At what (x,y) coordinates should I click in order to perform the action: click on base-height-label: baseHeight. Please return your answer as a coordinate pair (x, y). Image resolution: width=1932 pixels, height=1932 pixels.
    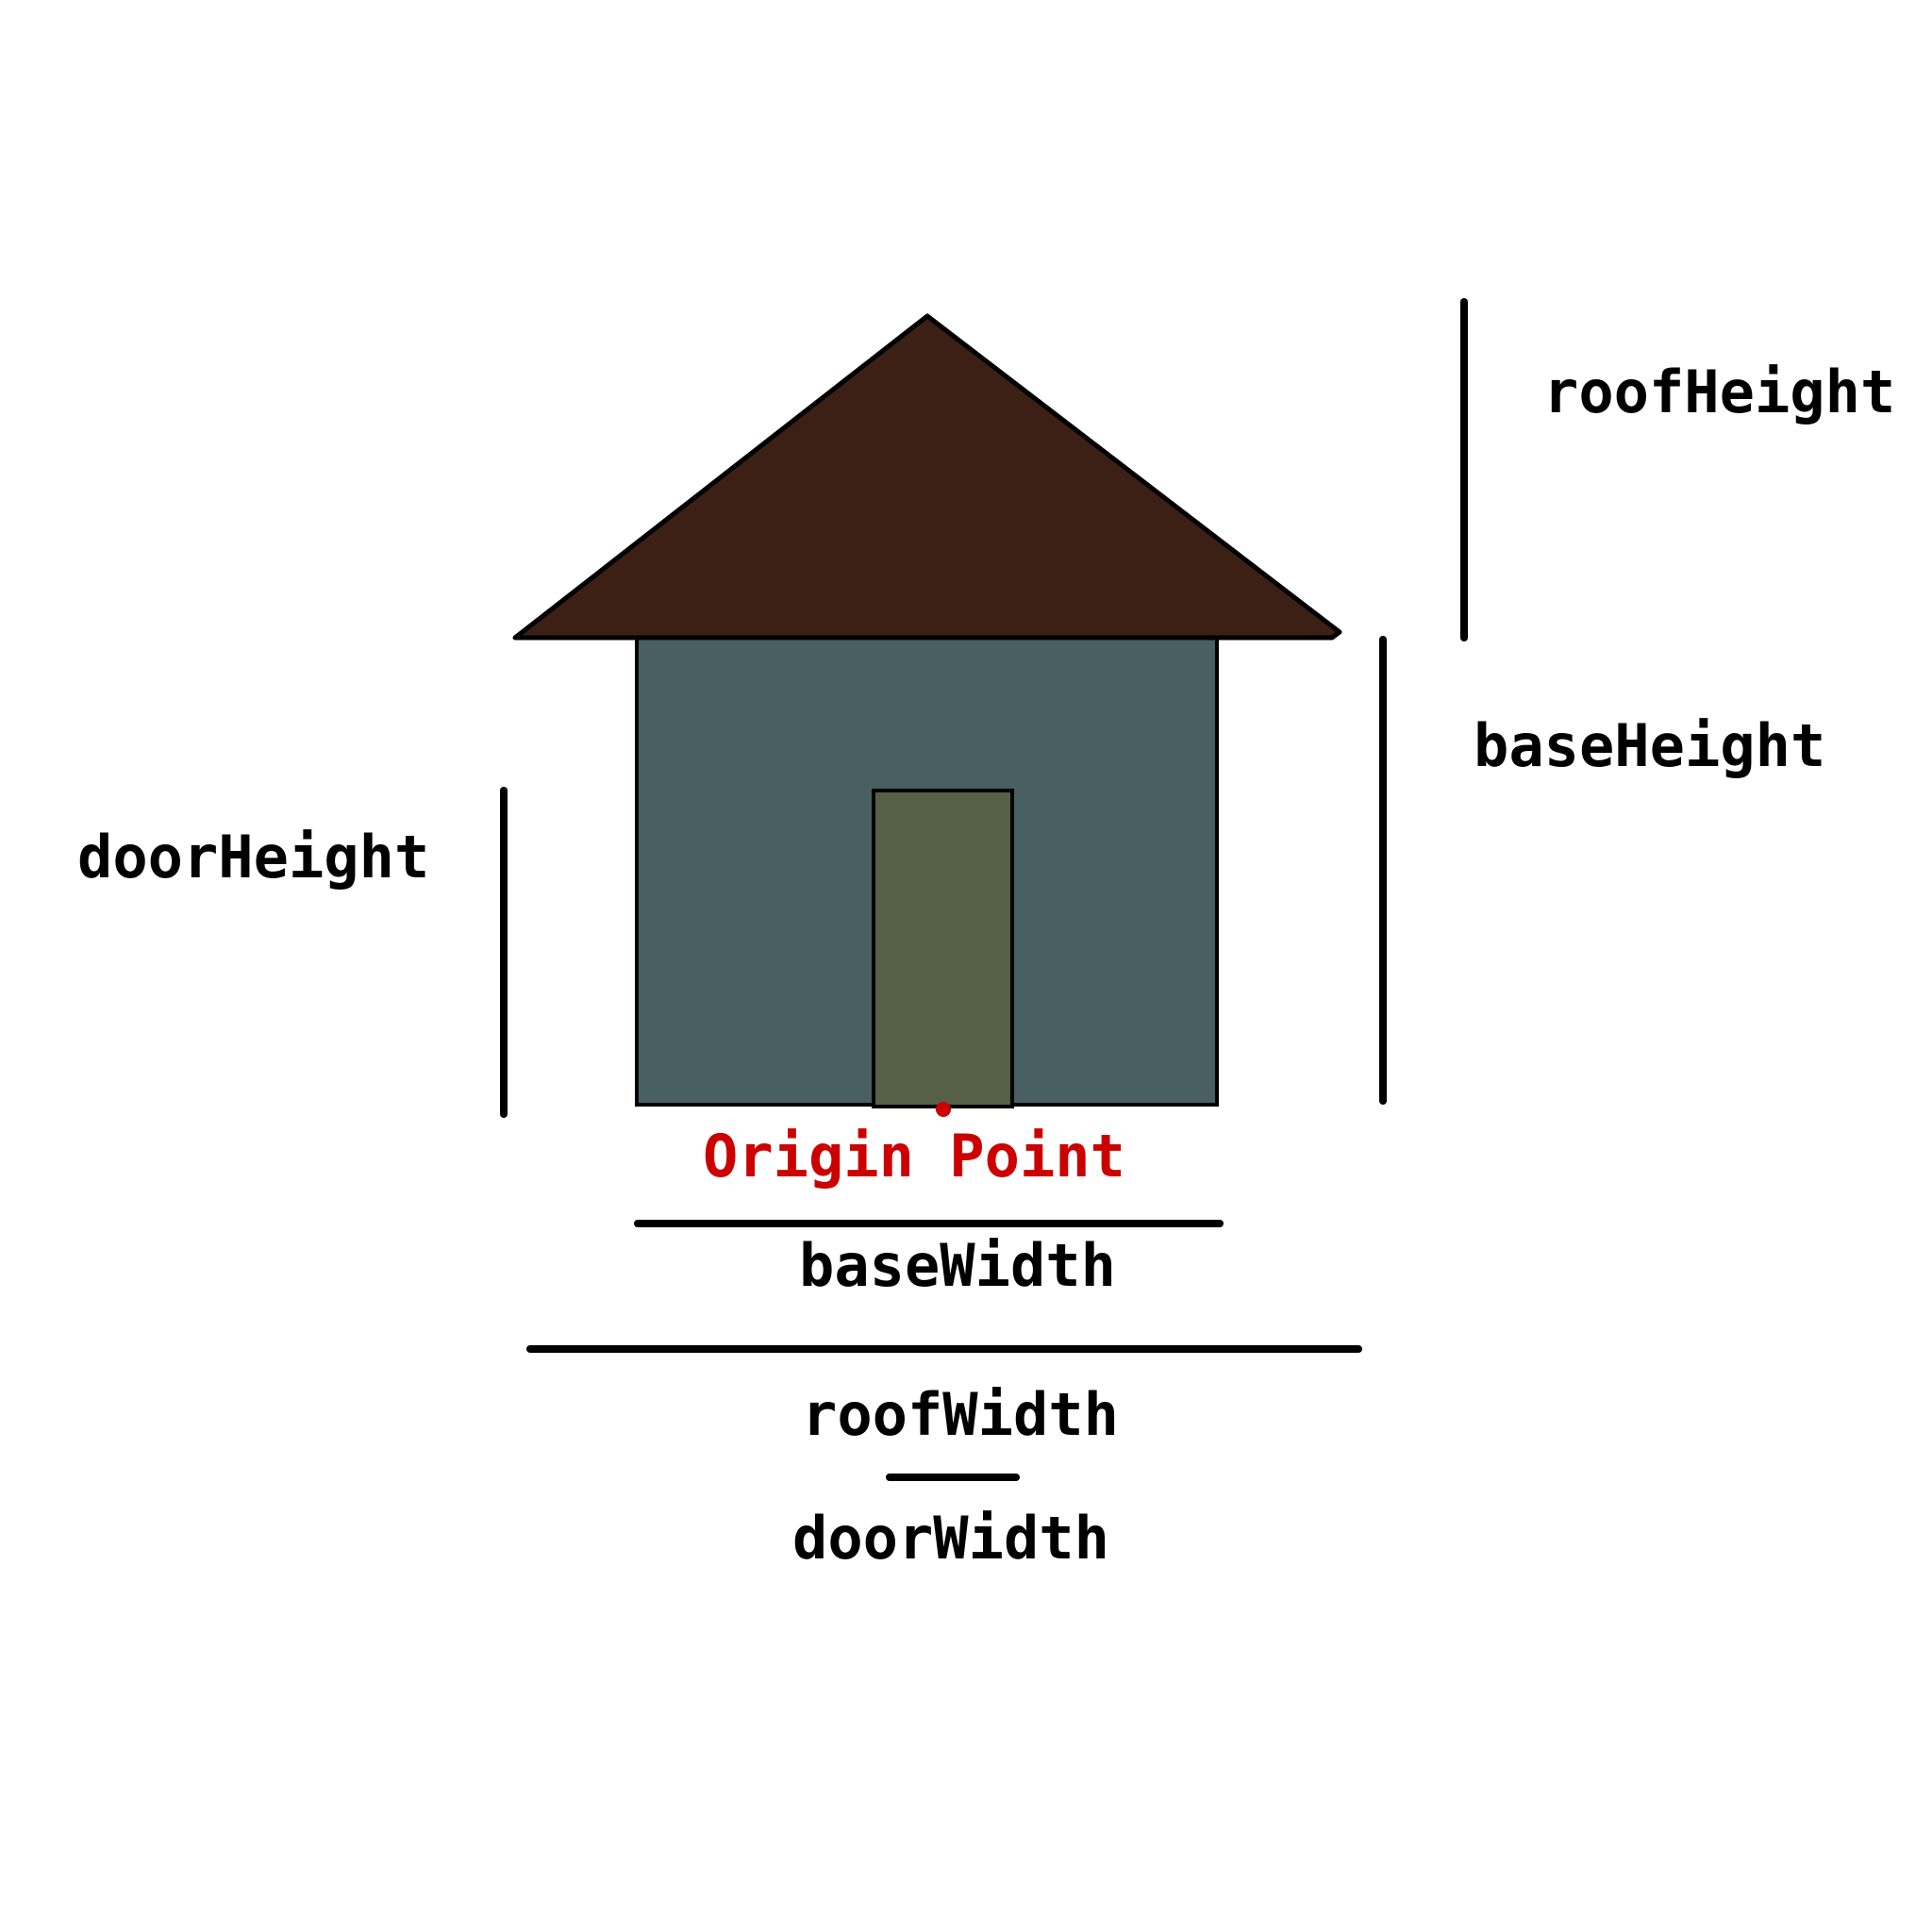
    Looking at the image, I should click on (1650, 746).